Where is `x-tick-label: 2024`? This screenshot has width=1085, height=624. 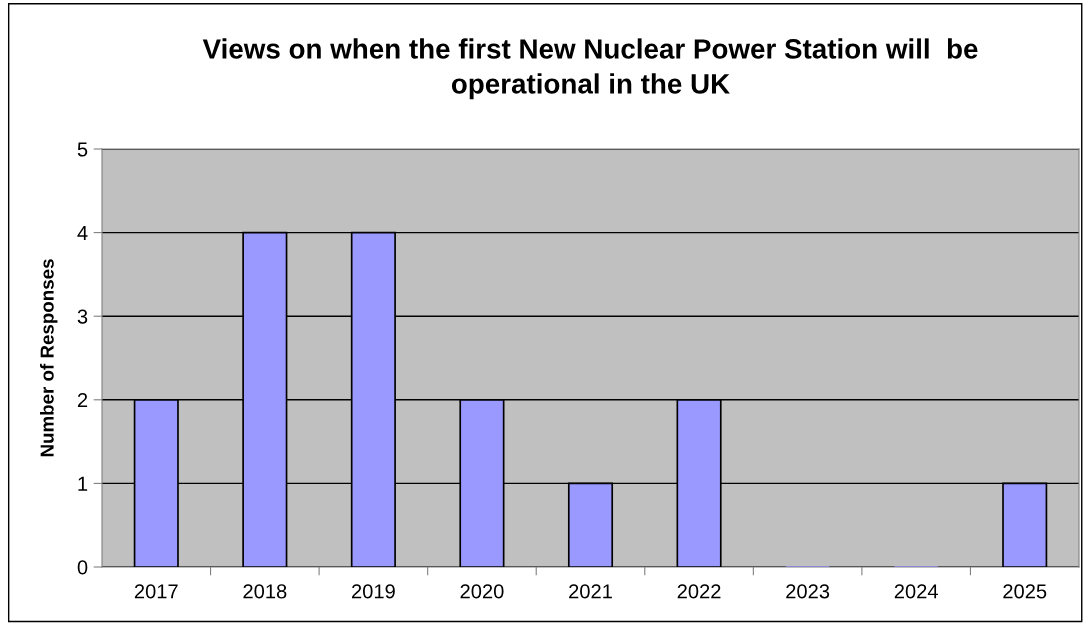
x-tick-label: 2024 is located at coordinates (916, 591).